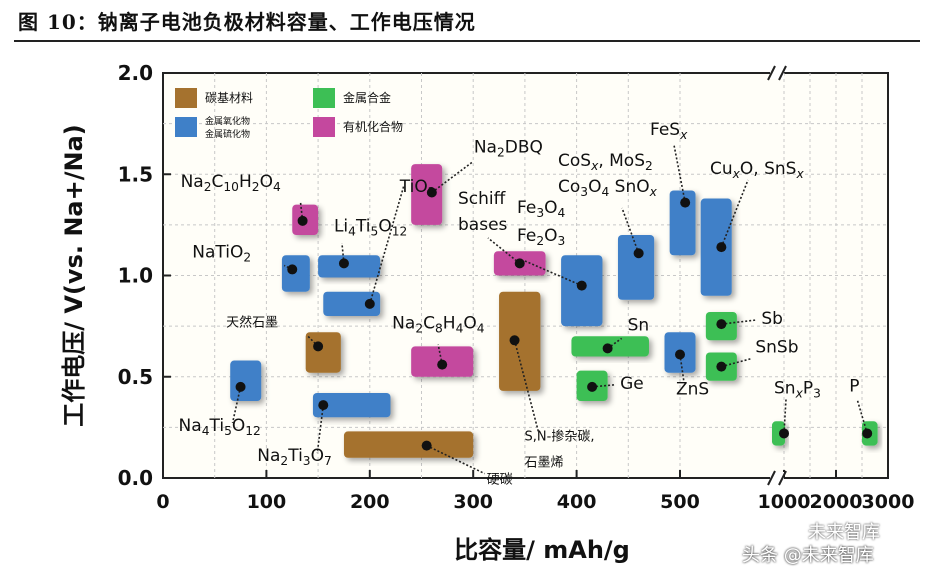 This screenshot has width=934, height=585. What do you see at coordinates (253, 431) in the screenshot?
I see `label-part: 12` at bounding box center [253, 431].